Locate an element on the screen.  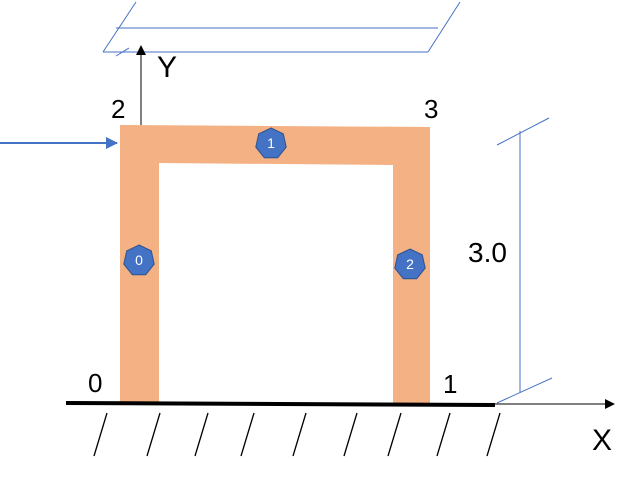
element-badge-label: 1 is located at coordinates (271, 143).